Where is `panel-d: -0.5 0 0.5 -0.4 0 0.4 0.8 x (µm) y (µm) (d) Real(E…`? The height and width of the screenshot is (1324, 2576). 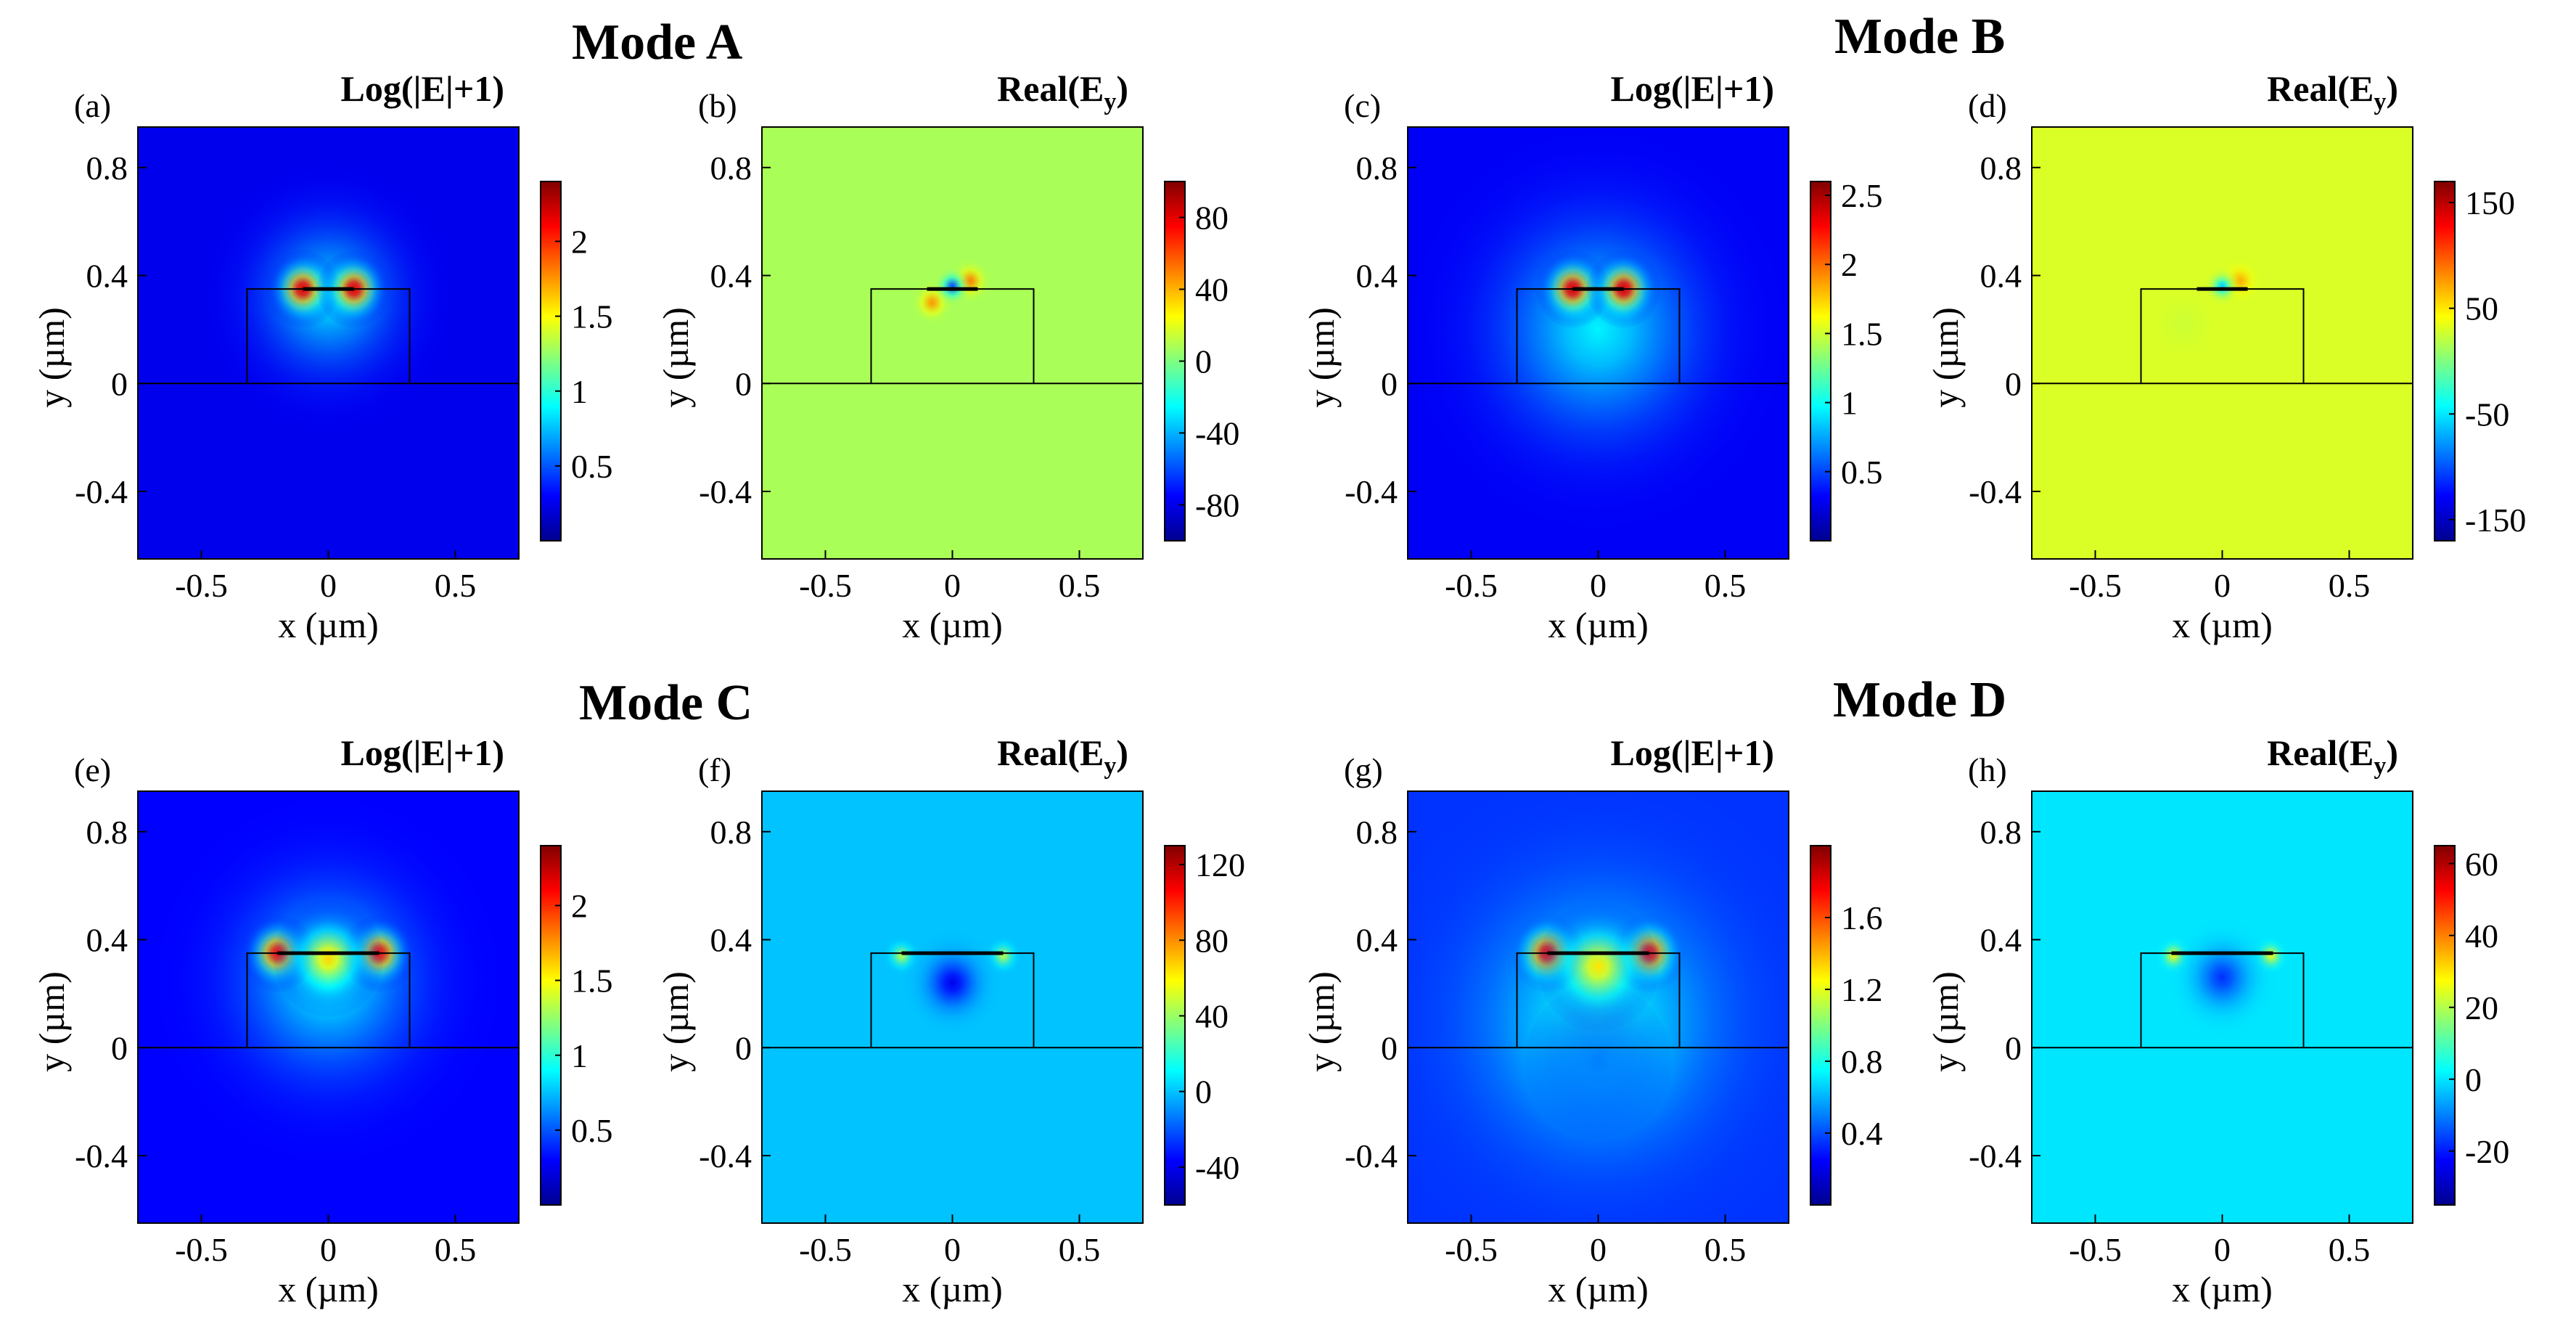 panel-d: -0.5 0 0.5 -0.4 0 0.4 0.8 x (µm) y (µm) (d) Real(E… is located at coordinates (2225, 356).